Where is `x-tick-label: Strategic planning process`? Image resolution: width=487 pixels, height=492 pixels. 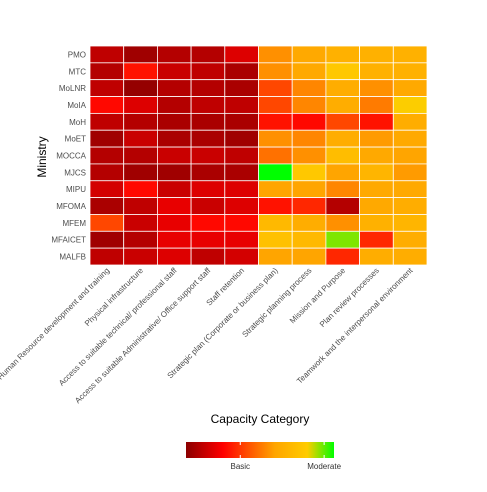
x-tick-label: Strategic planning process is located at coordinates (276, 302).